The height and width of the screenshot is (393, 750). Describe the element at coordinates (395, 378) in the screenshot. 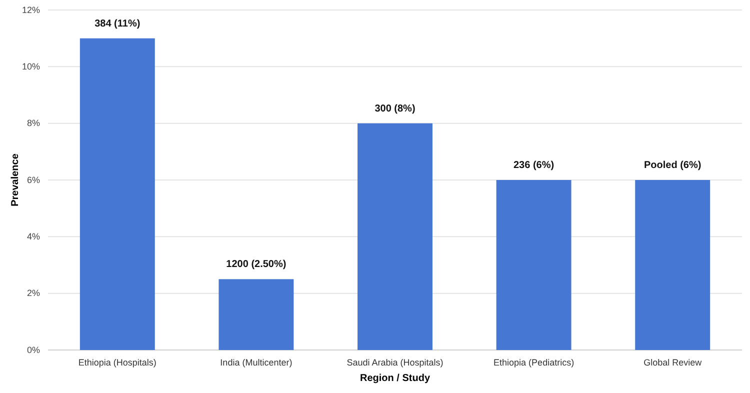

I see `x-axis-title: Region / Study` at that location.